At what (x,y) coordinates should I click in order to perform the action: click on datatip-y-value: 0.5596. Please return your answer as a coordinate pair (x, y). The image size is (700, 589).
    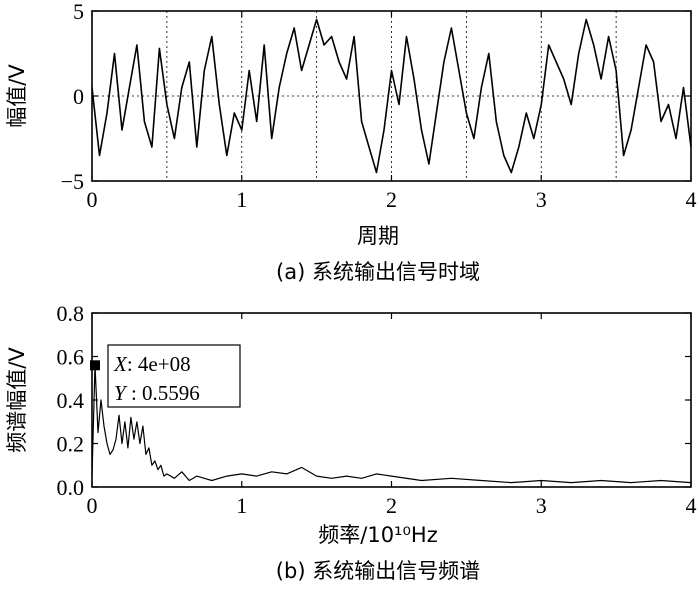
    Looking at the image, I should click on (171, 393).